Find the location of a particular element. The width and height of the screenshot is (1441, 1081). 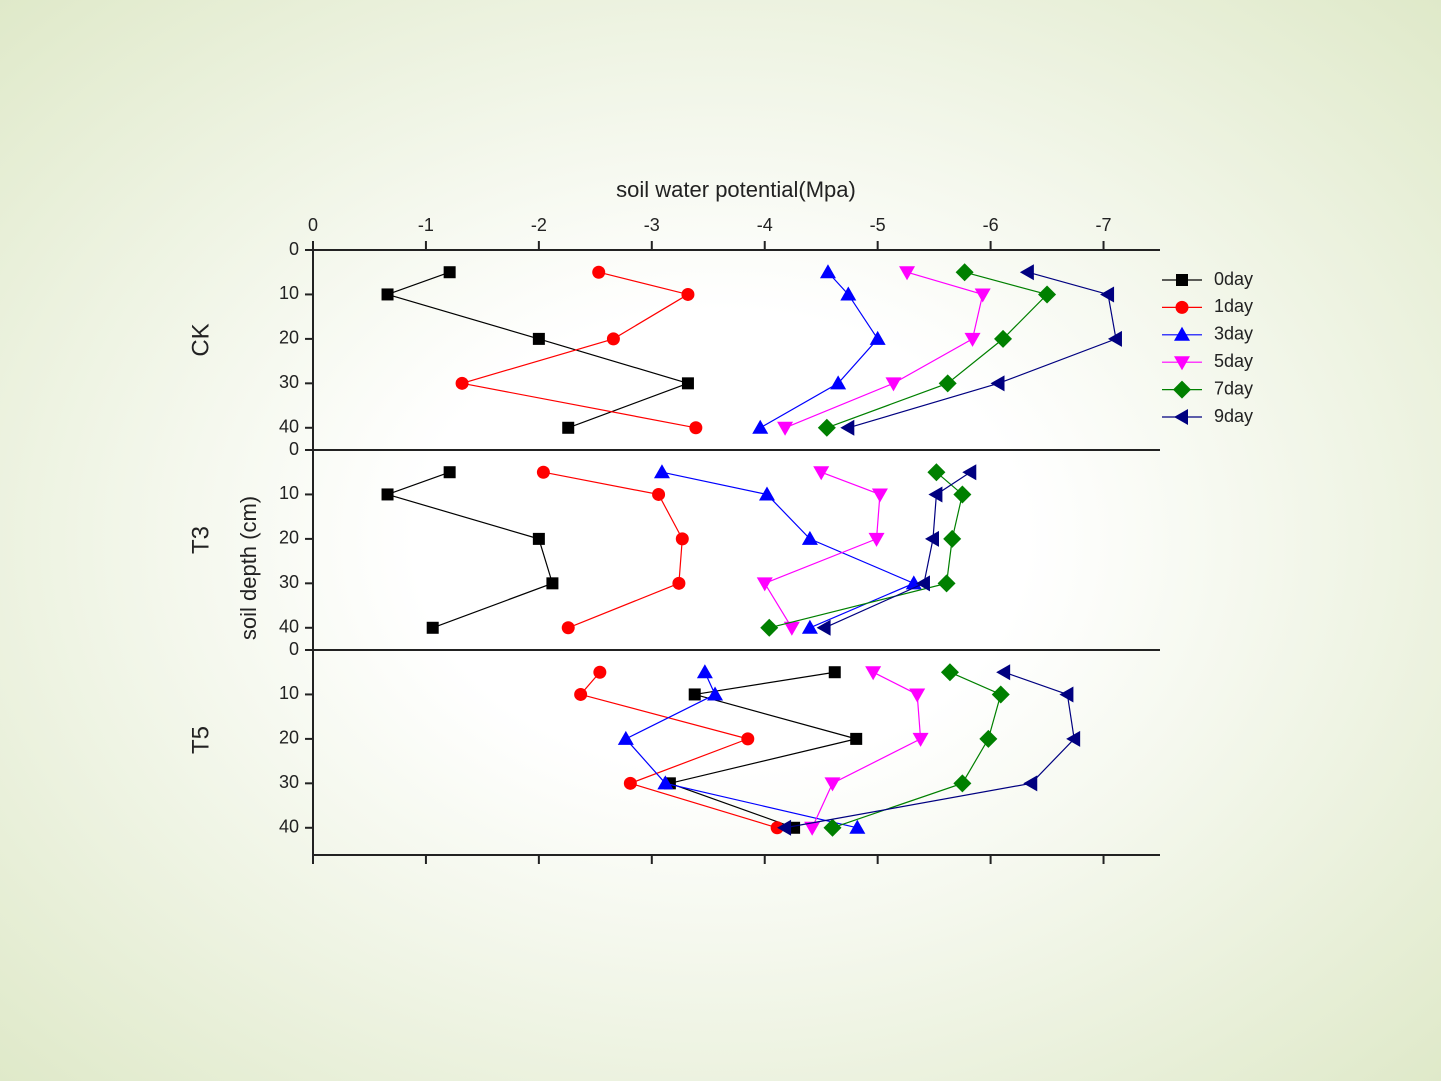

legend-label: 9day is located at coordinates (1233, 416).